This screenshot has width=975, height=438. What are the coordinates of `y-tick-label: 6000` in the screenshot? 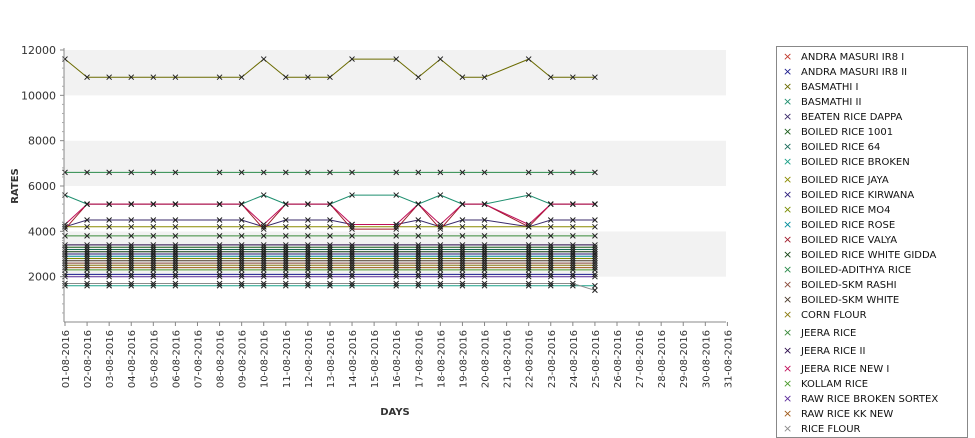 It's located at (42, 186).